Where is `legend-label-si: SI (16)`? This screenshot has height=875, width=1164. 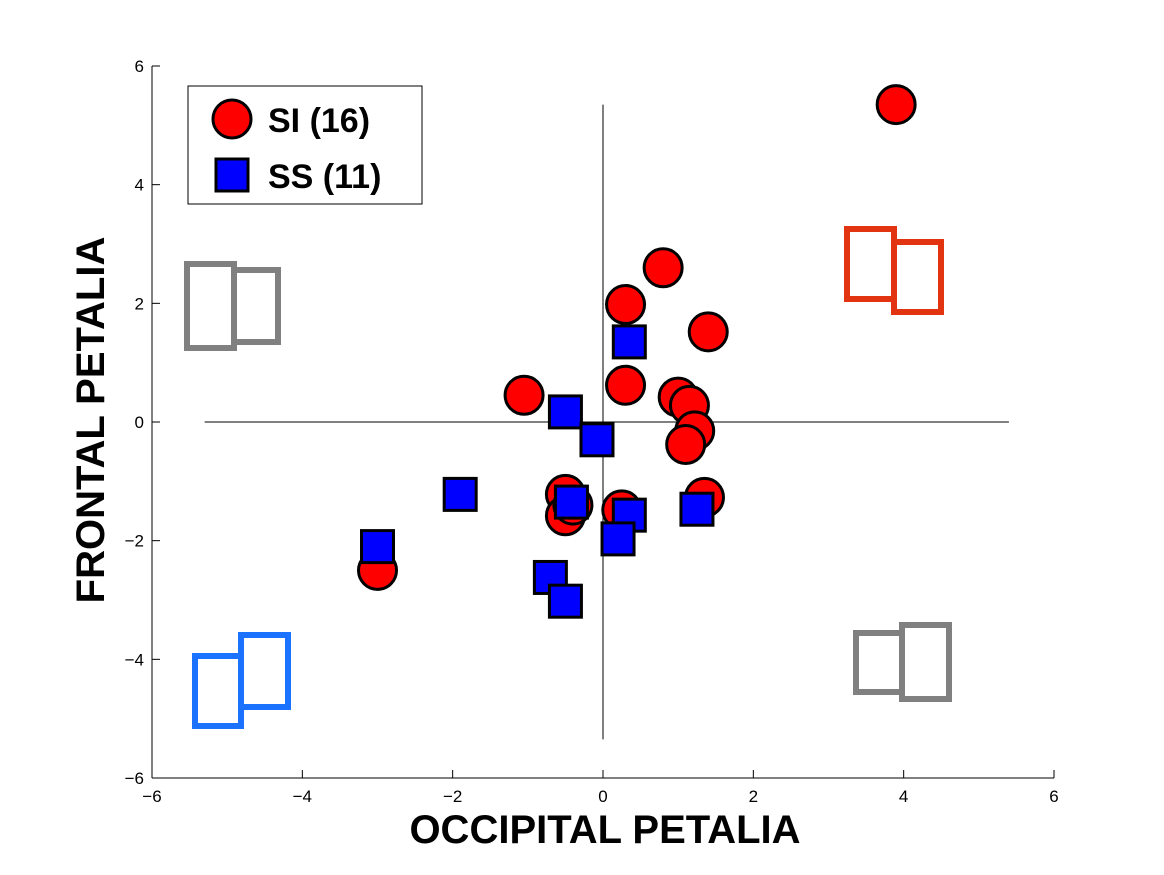
legend-label-si: SI (16) is located at coordinates (319, 121).